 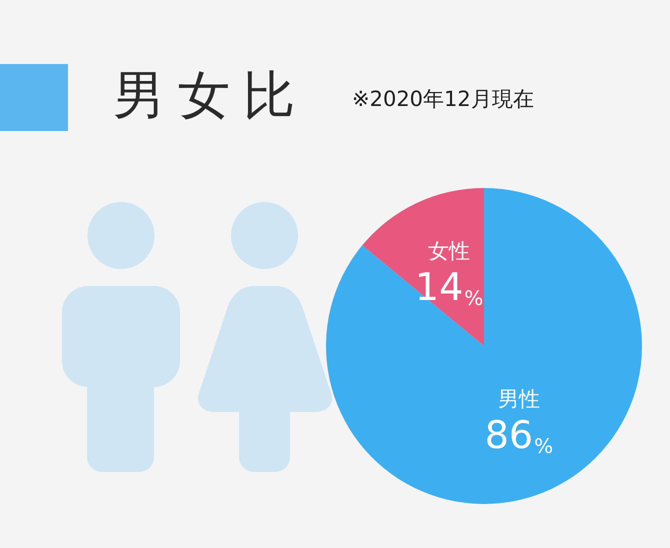 What do you see at coordinates (443, 99) in the screenshot?
I see `chart-subtitle: ※2020年12月現在` at bounding box center [443, 99].